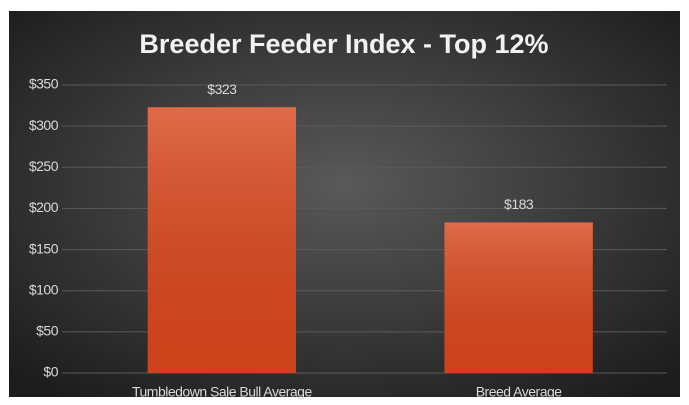 The height and width of the screenshot is (405, 689). Describe the element at coordinates (44, 84) in the screenshot. I see `y-tick-label: $350` at that location.